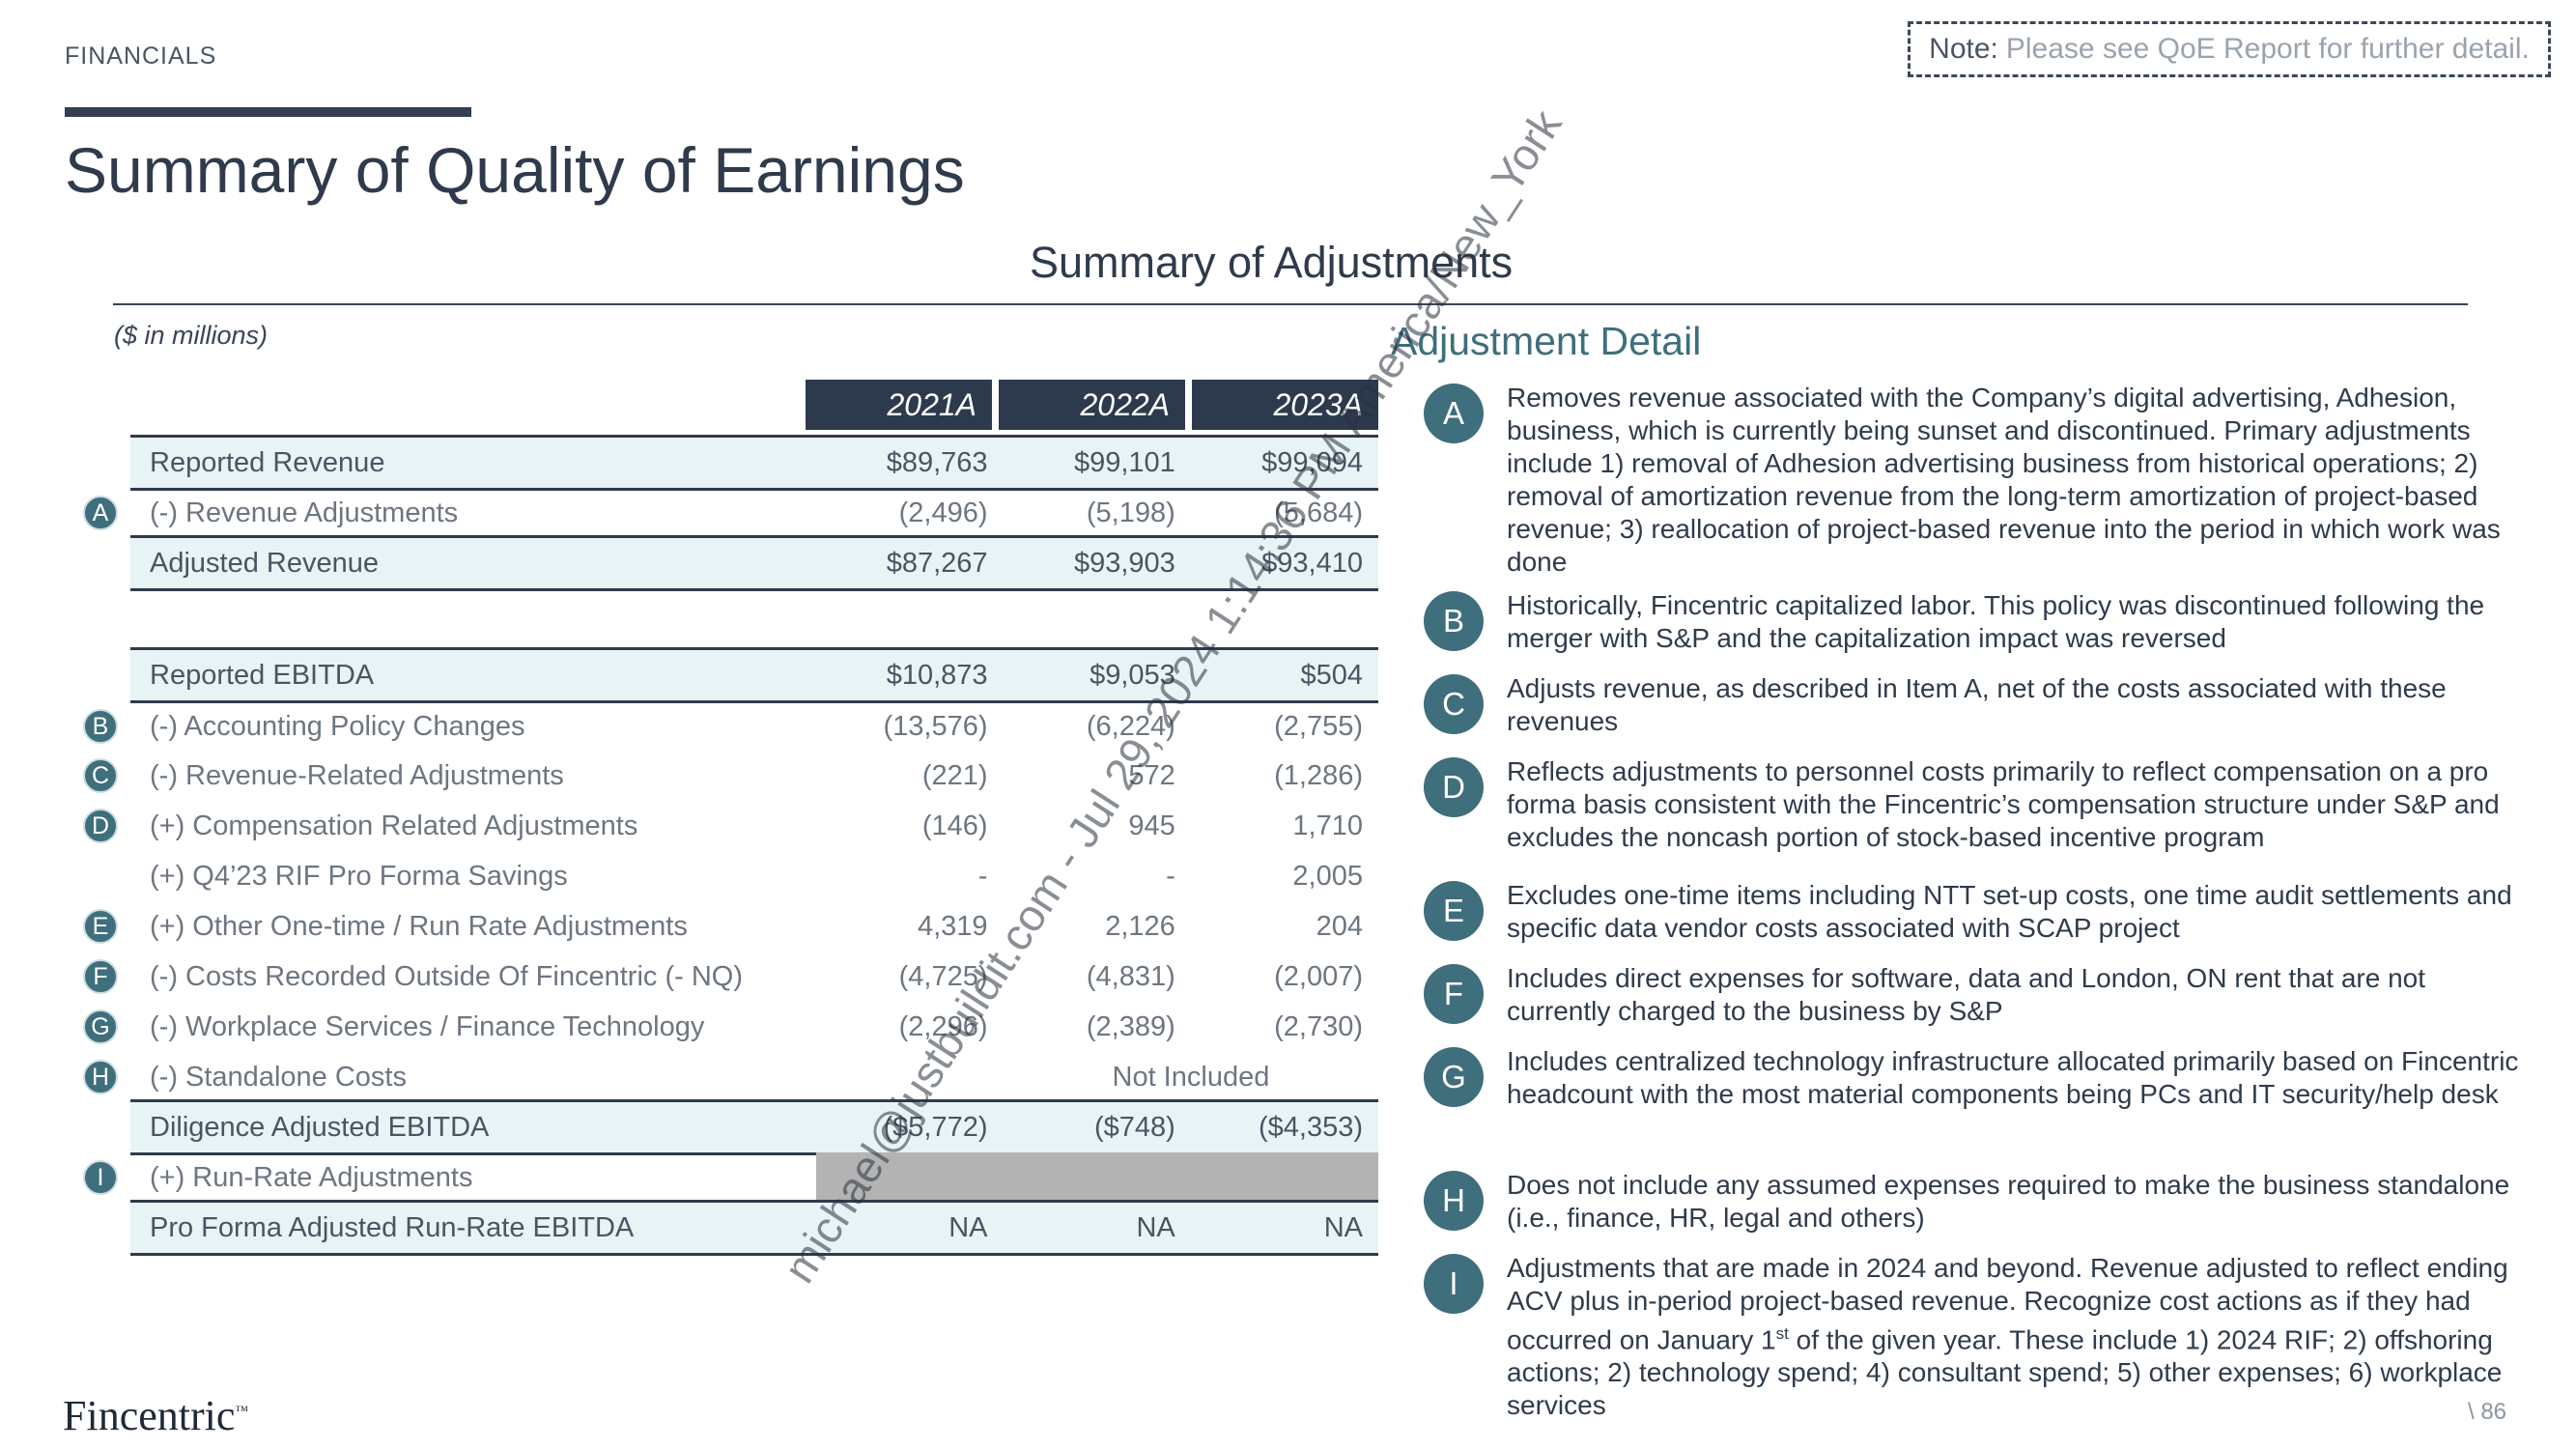 This screenshot has width=2576, height=1449. I want to click on merged-value: Not Included, so click(1191, 1077).